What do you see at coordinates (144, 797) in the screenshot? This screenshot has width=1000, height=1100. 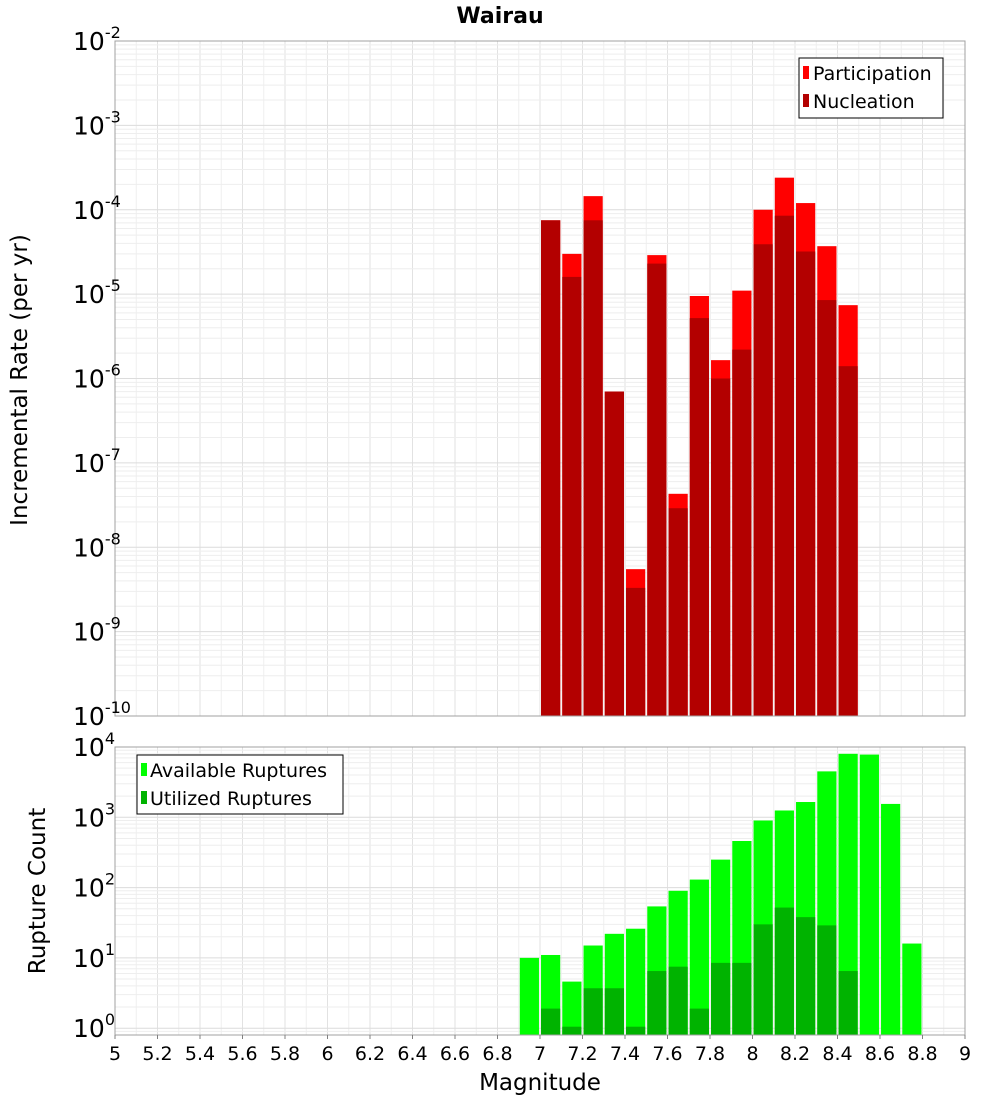 I see `legend-swatch-utilized` at bounding box center [144, 797].